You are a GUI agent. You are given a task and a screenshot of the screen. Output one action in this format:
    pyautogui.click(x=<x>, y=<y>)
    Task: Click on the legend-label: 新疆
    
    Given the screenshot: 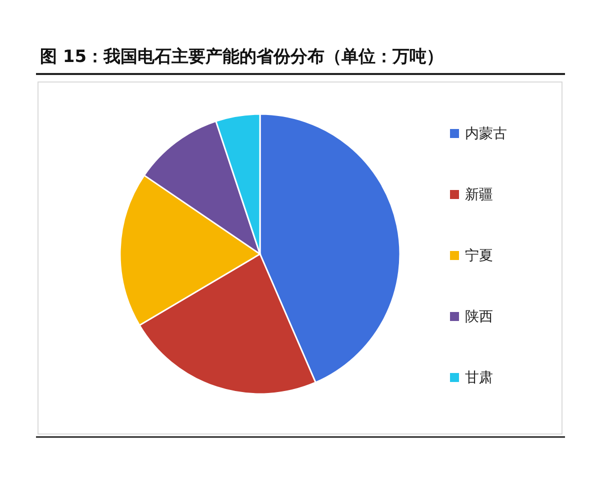 What is the action you would take?
    pyautogui.click(x=479, y=195)
    